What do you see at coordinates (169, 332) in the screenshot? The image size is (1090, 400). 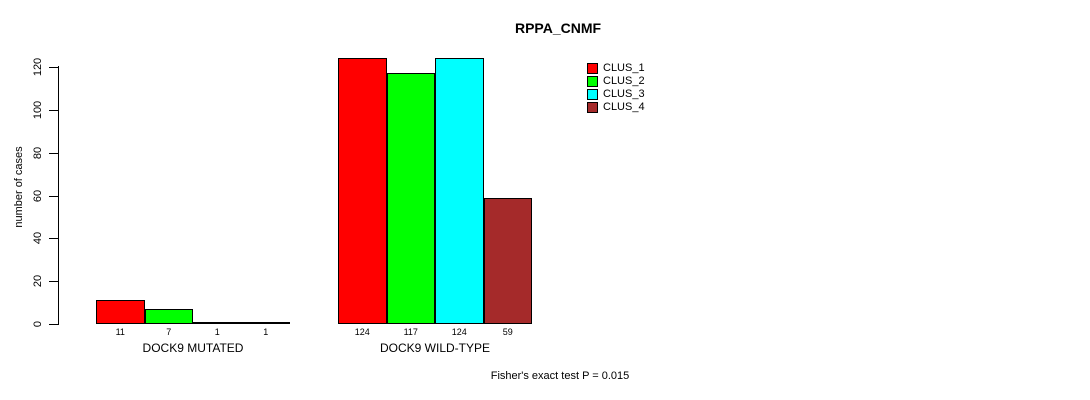 I see `bar-value-label: 7` at bounding box center [169, 332].